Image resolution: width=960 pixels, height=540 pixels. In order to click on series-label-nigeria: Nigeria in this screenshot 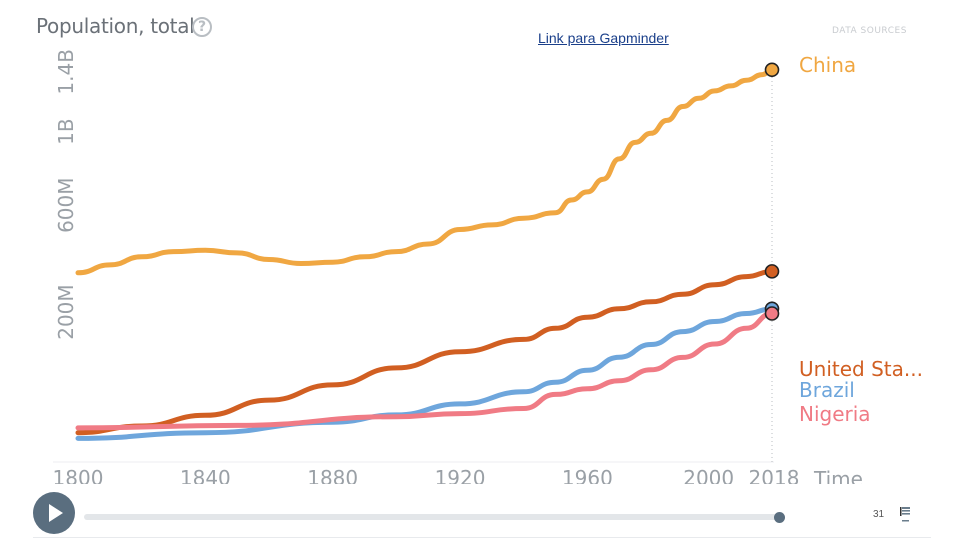, I will do `click(835, 414)`.